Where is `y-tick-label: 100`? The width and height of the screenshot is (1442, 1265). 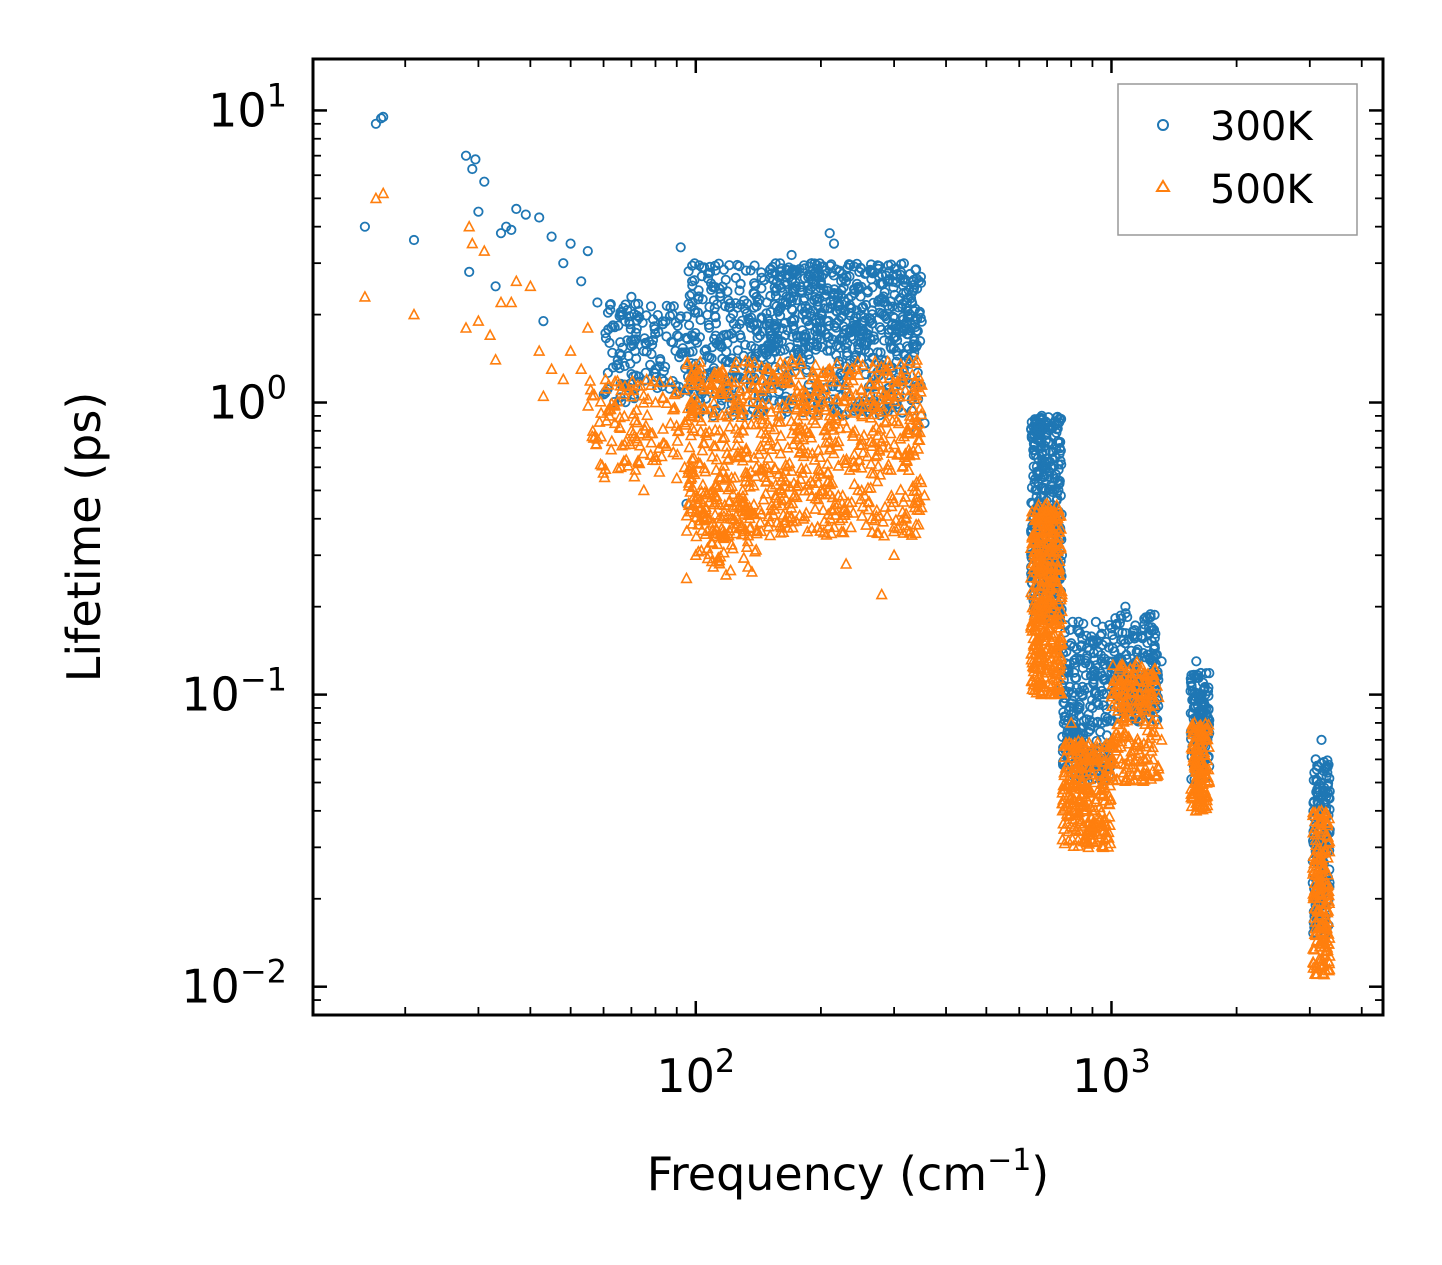 y-tick-label: 100 is located at coordinates (247, 399).